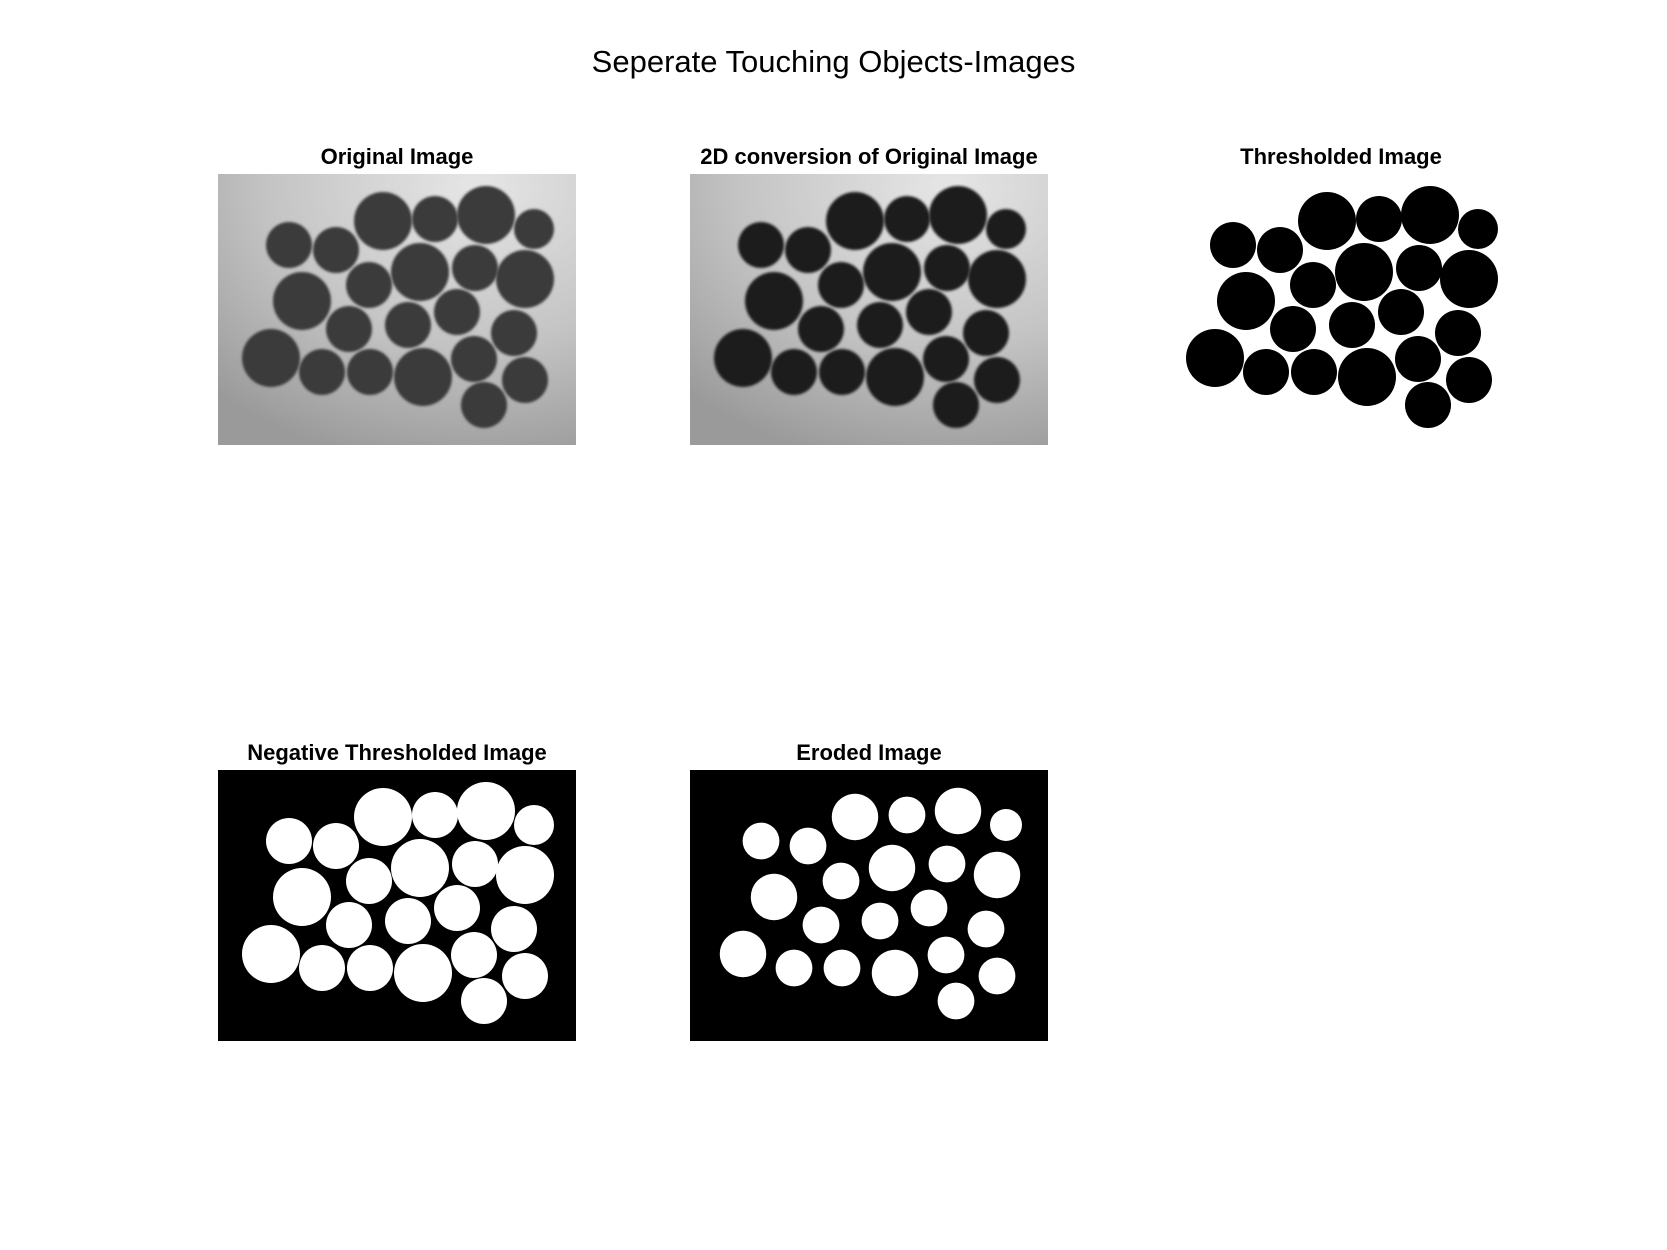 The width and height of the screenshot is (1667, 1250). What do you see at coordinates (869, 752) in the screenshot?
I see `panel-title-eroded: Eroded Image` at bounding box center [869, 752].